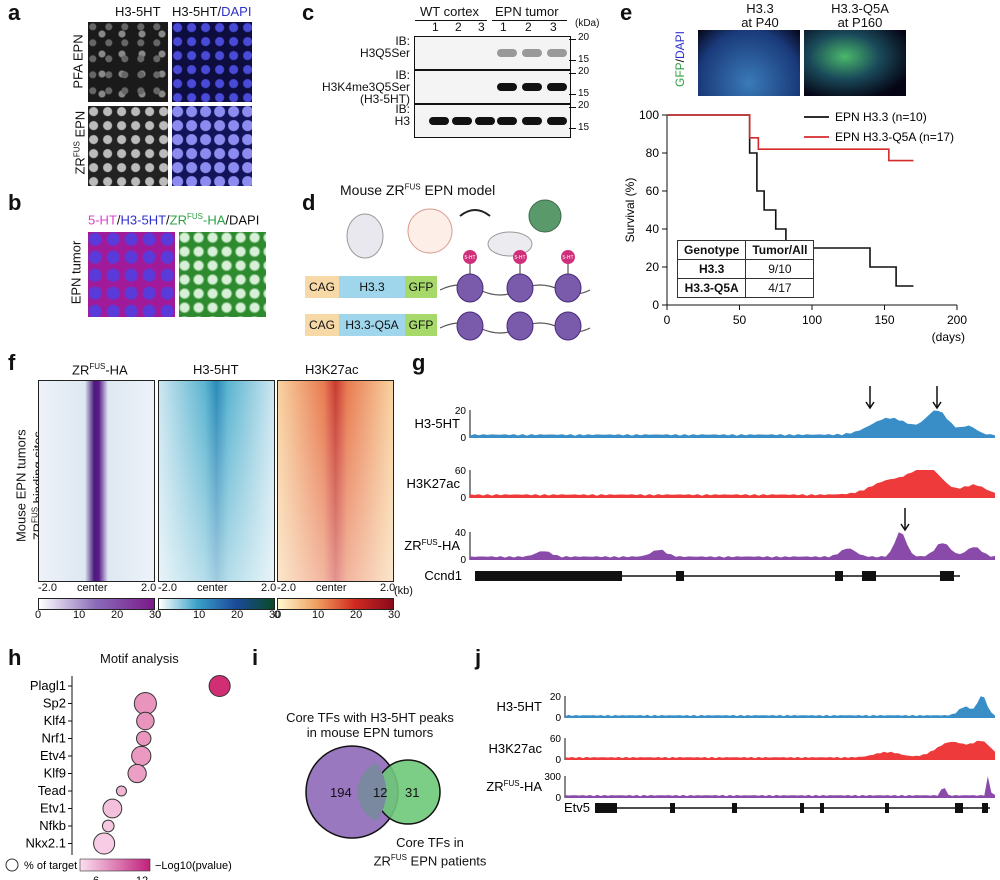 This screenshot has width=1000, height=880. What do you see at coordinates (443, 575) in the screenshot?
I see `gene-label: Ccnd1` at bounding box center [443, 575].